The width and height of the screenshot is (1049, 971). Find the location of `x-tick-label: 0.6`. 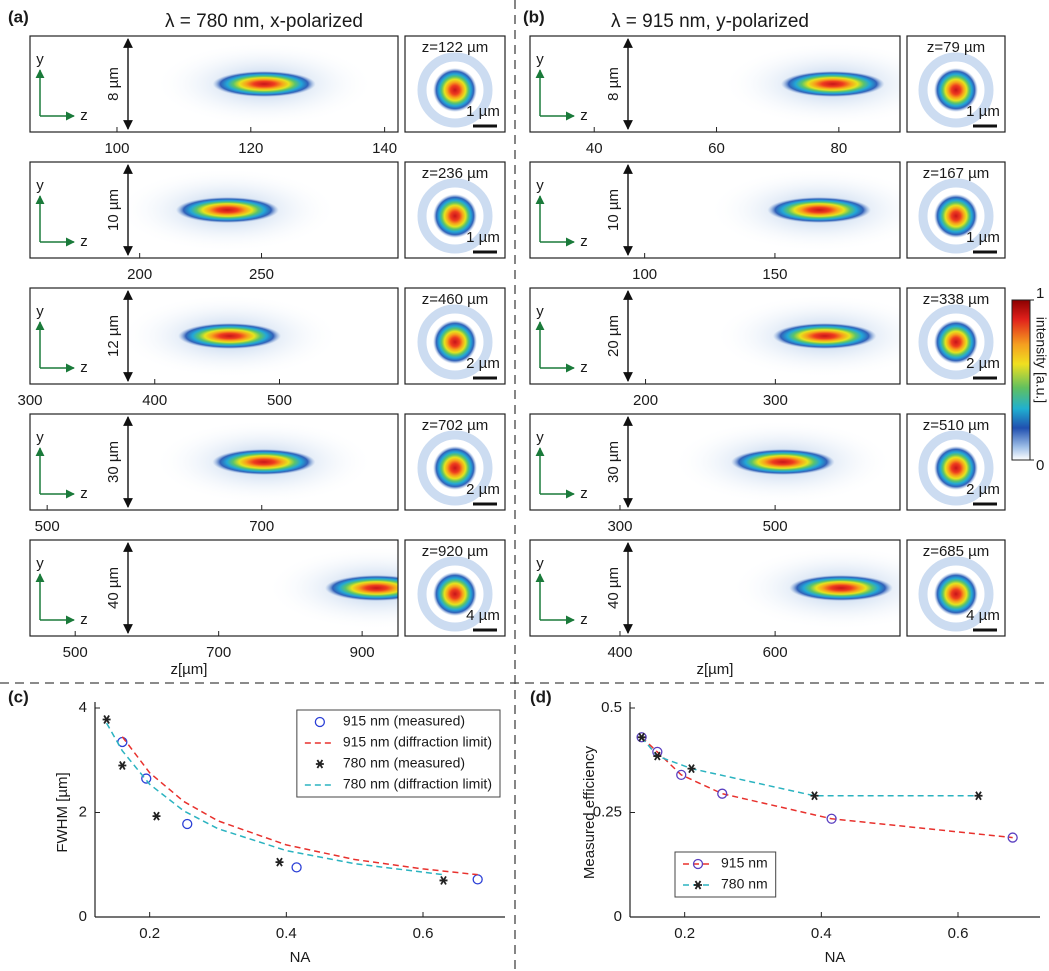

x-tick-label: 0.6 is located at coordinates (423, 933).